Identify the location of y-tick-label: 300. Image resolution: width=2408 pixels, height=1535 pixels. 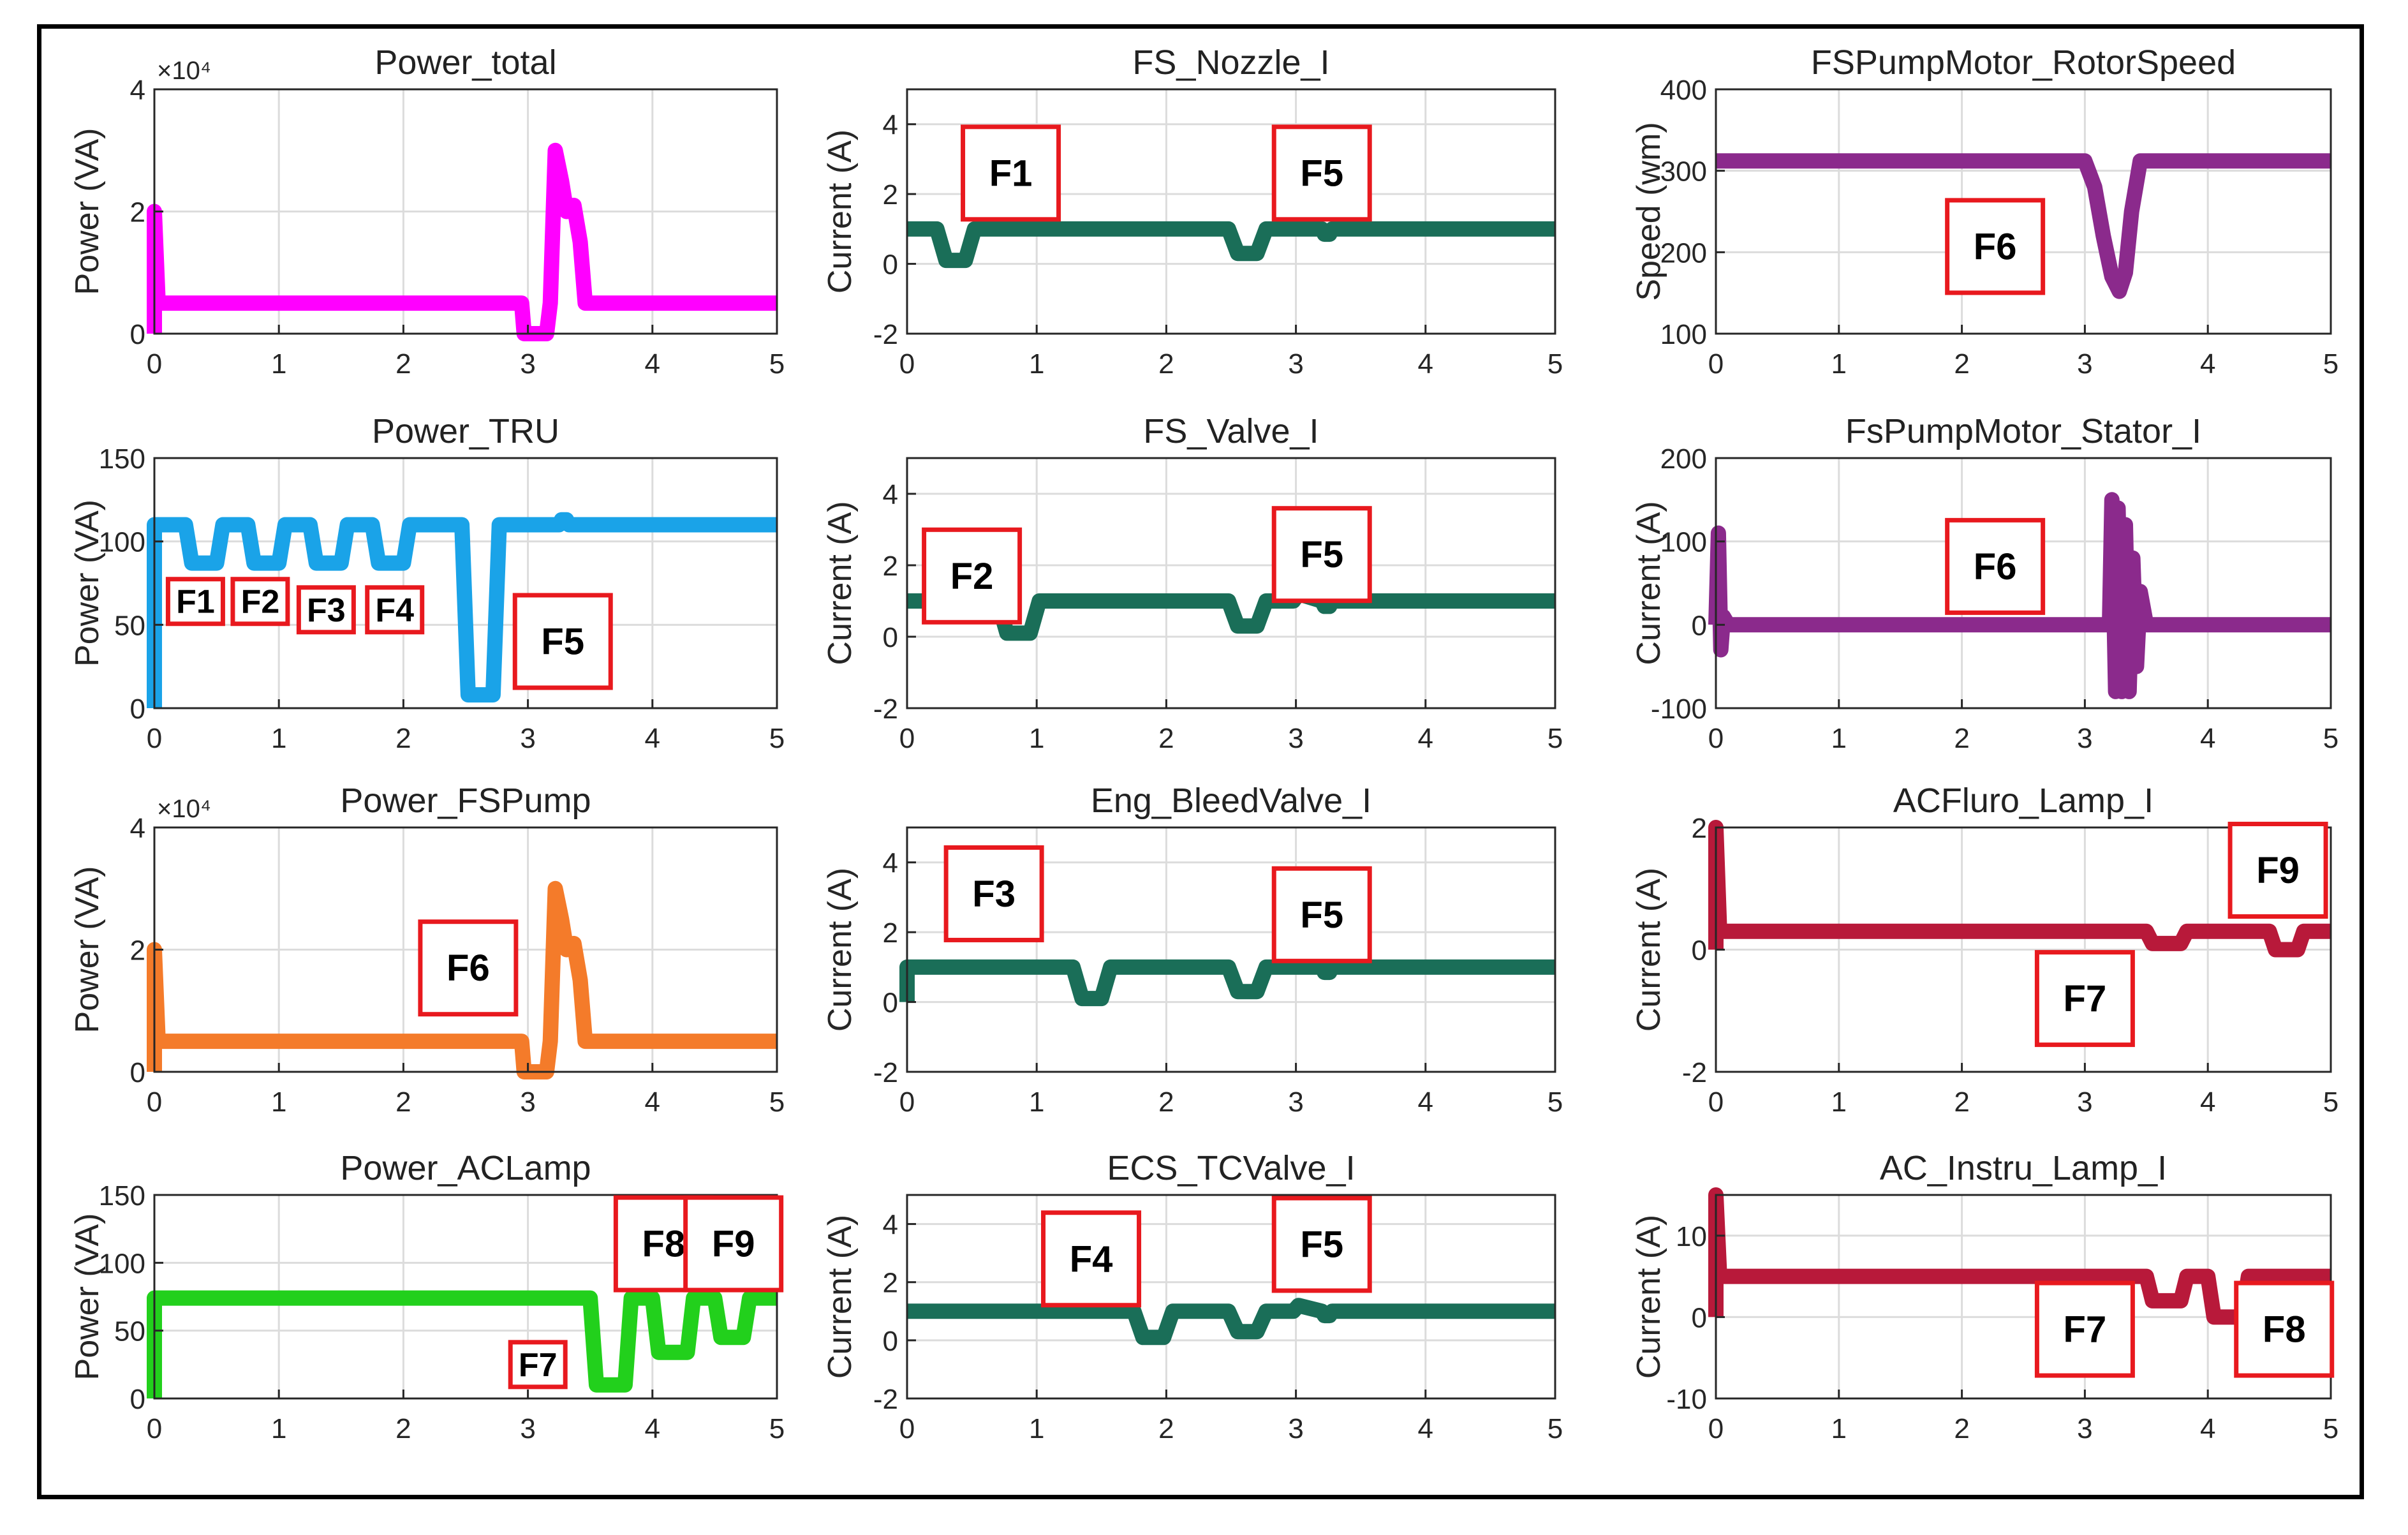
(1683, 172).